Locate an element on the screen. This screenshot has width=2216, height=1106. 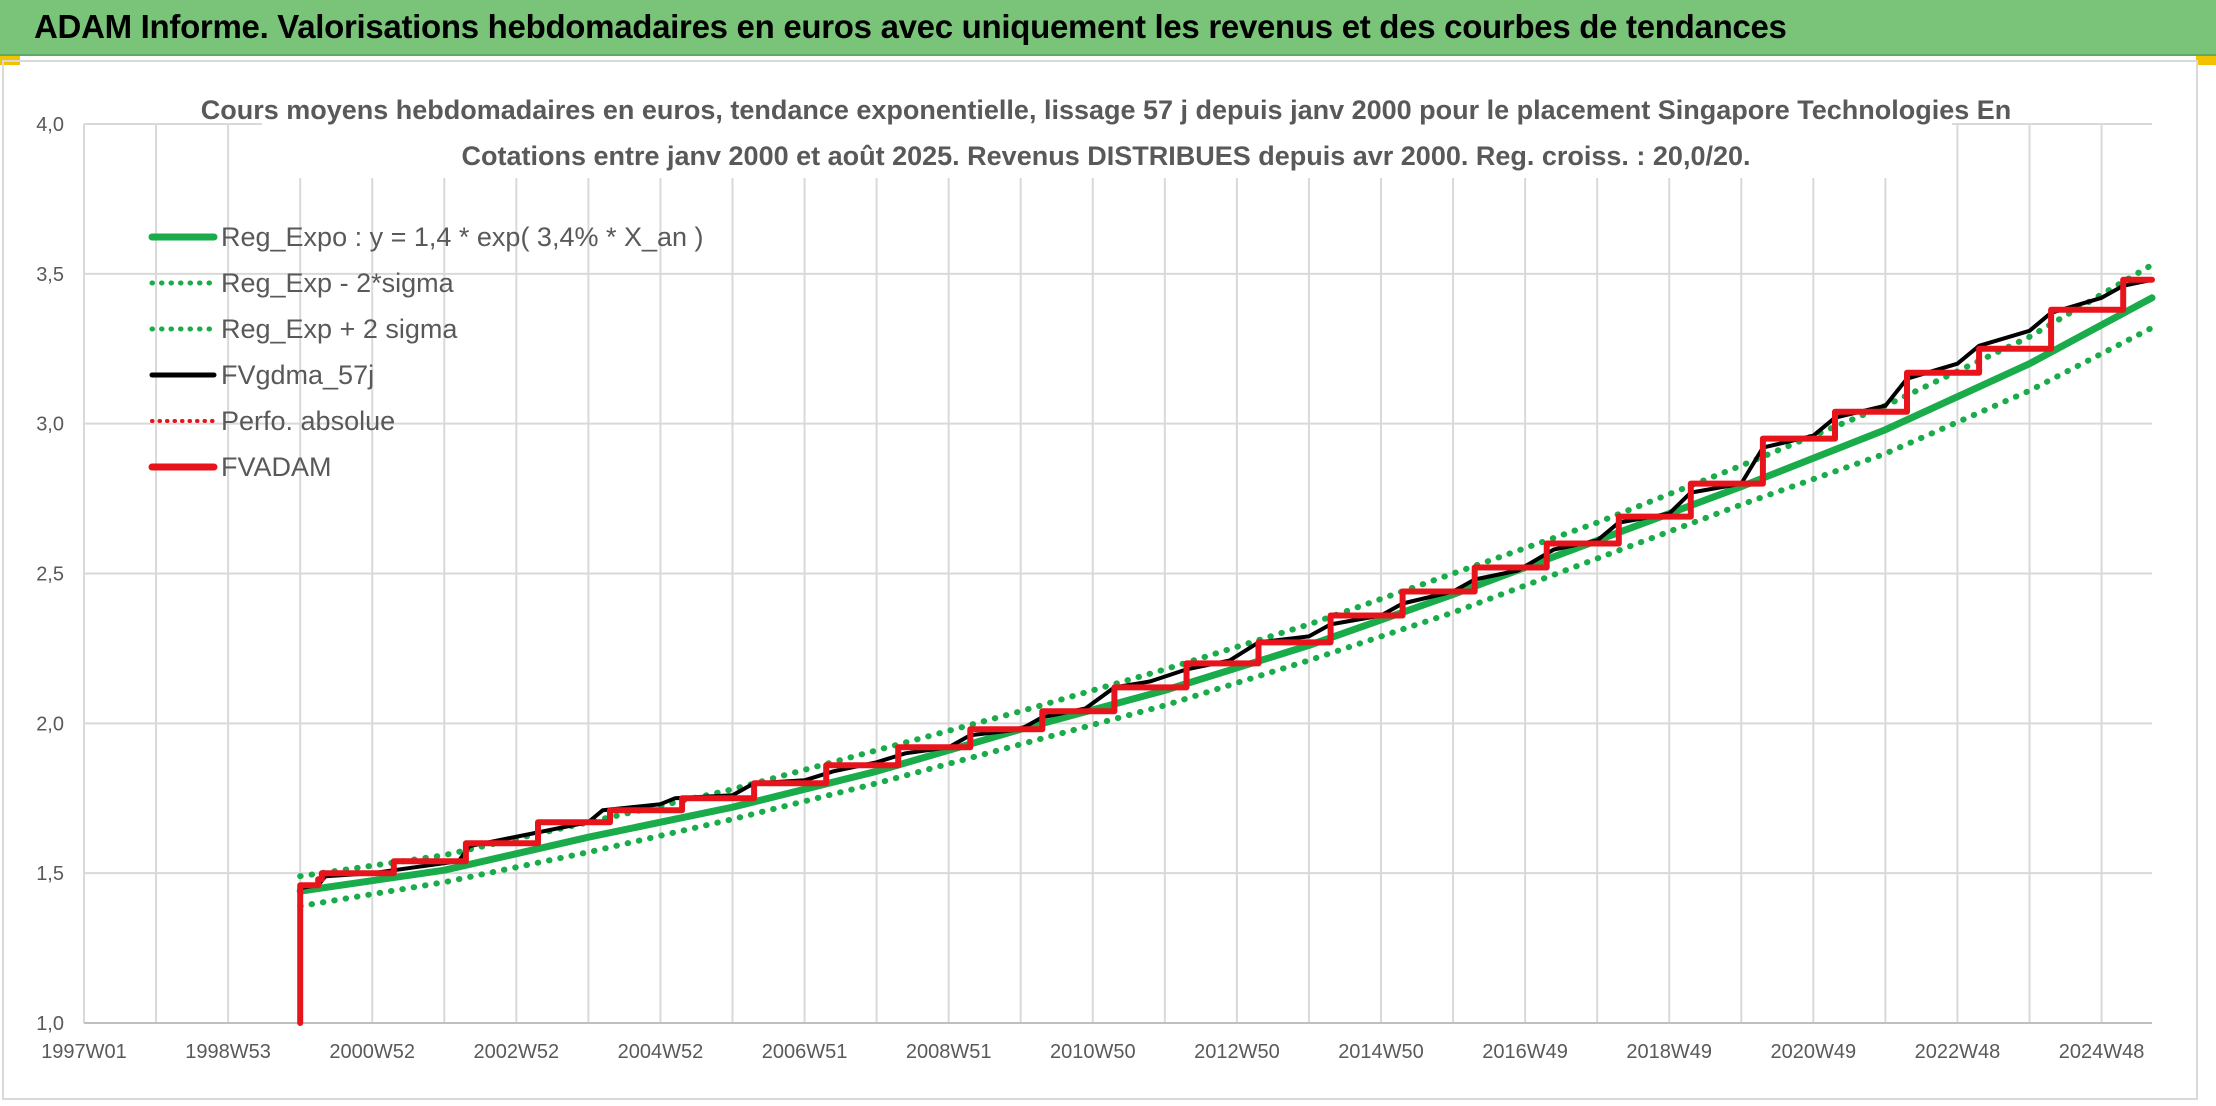
x-tick-label: 2016W49 is located at coordinates (1525, 1052).